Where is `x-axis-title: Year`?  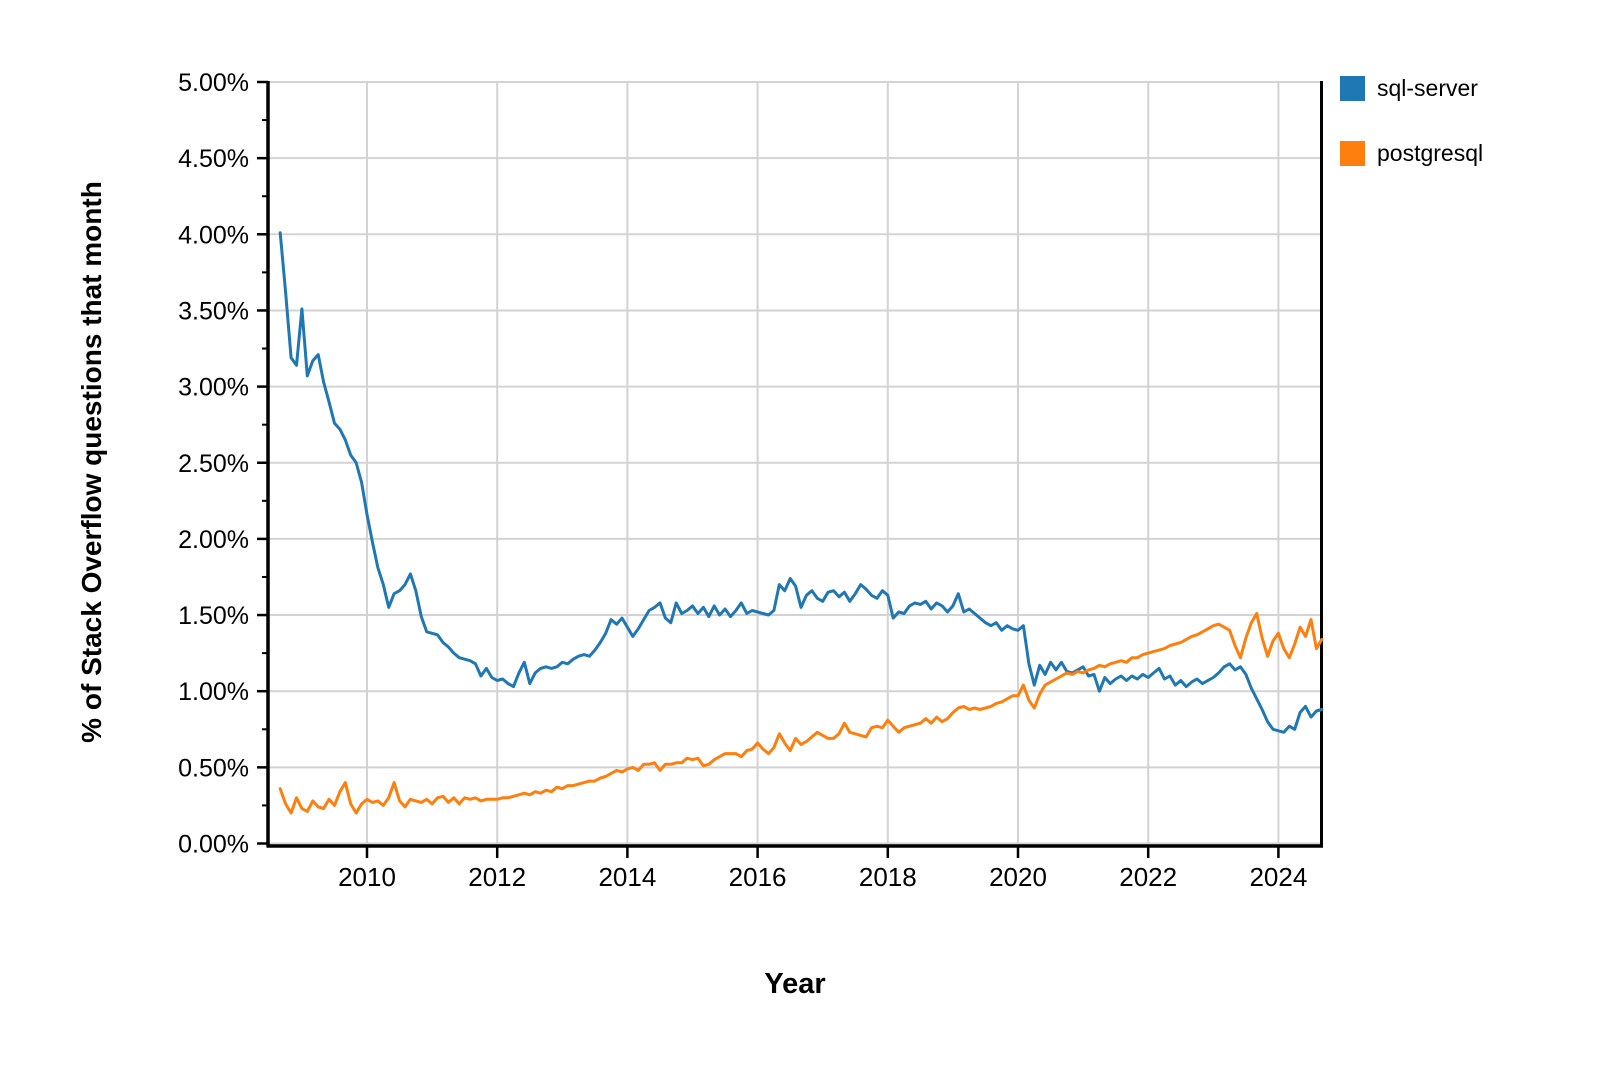
x-axis-title: Year is located at coordinates (795, 984).